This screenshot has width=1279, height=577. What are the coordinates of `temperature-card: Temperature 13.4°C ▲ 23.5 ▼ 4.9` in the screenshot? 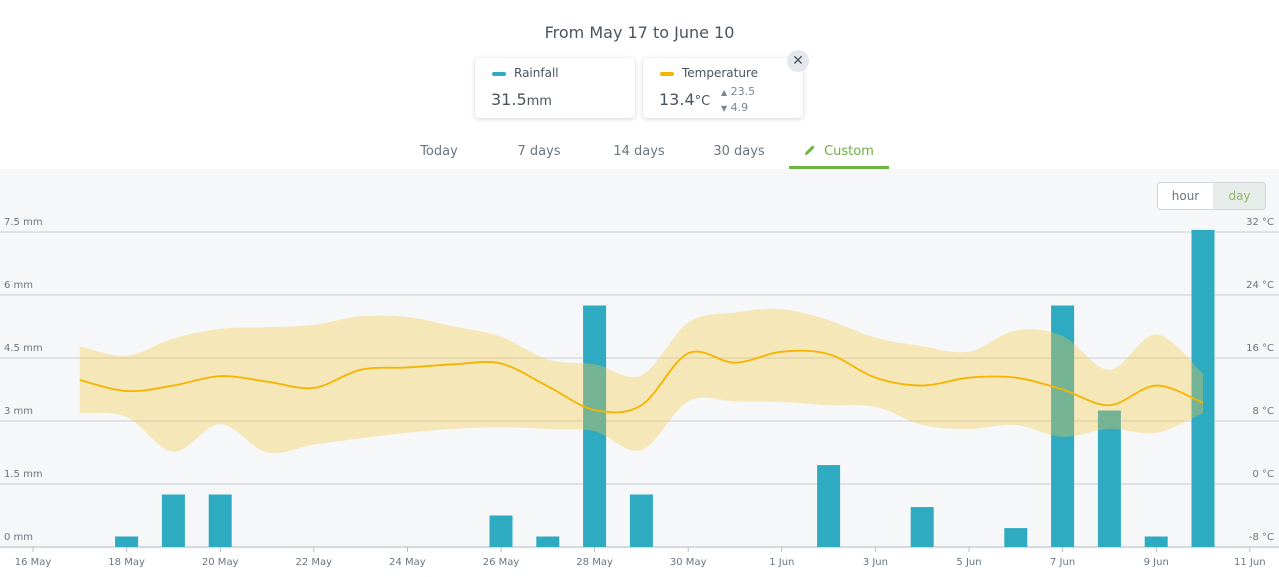 It's located at (723, 88).